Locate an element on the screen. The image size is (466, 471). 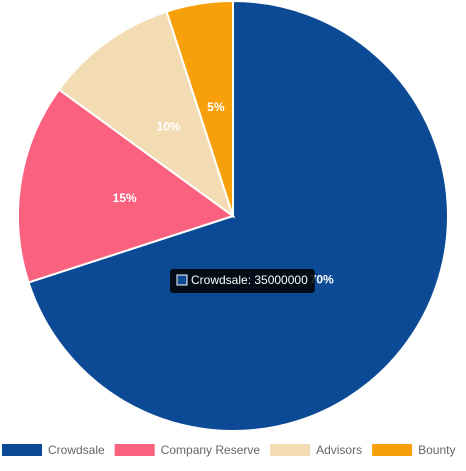
slice-label: 70% is located at coordinates (322, 280).